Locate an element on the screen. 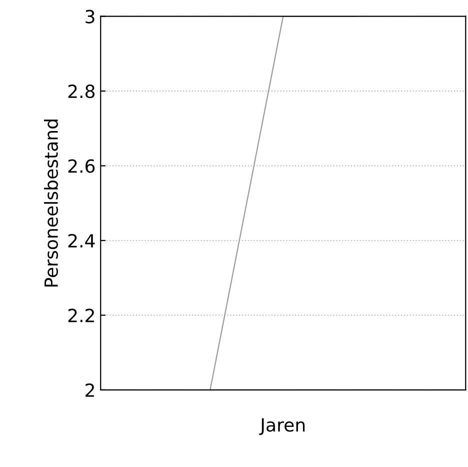 The image size is (468, 467). x-axis-title: Jaren is located at coordinates (282, 427).